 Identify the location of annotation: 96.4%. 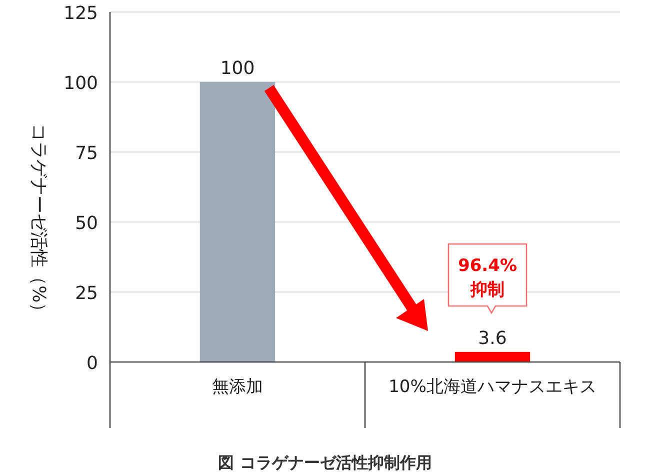
(487, 266).